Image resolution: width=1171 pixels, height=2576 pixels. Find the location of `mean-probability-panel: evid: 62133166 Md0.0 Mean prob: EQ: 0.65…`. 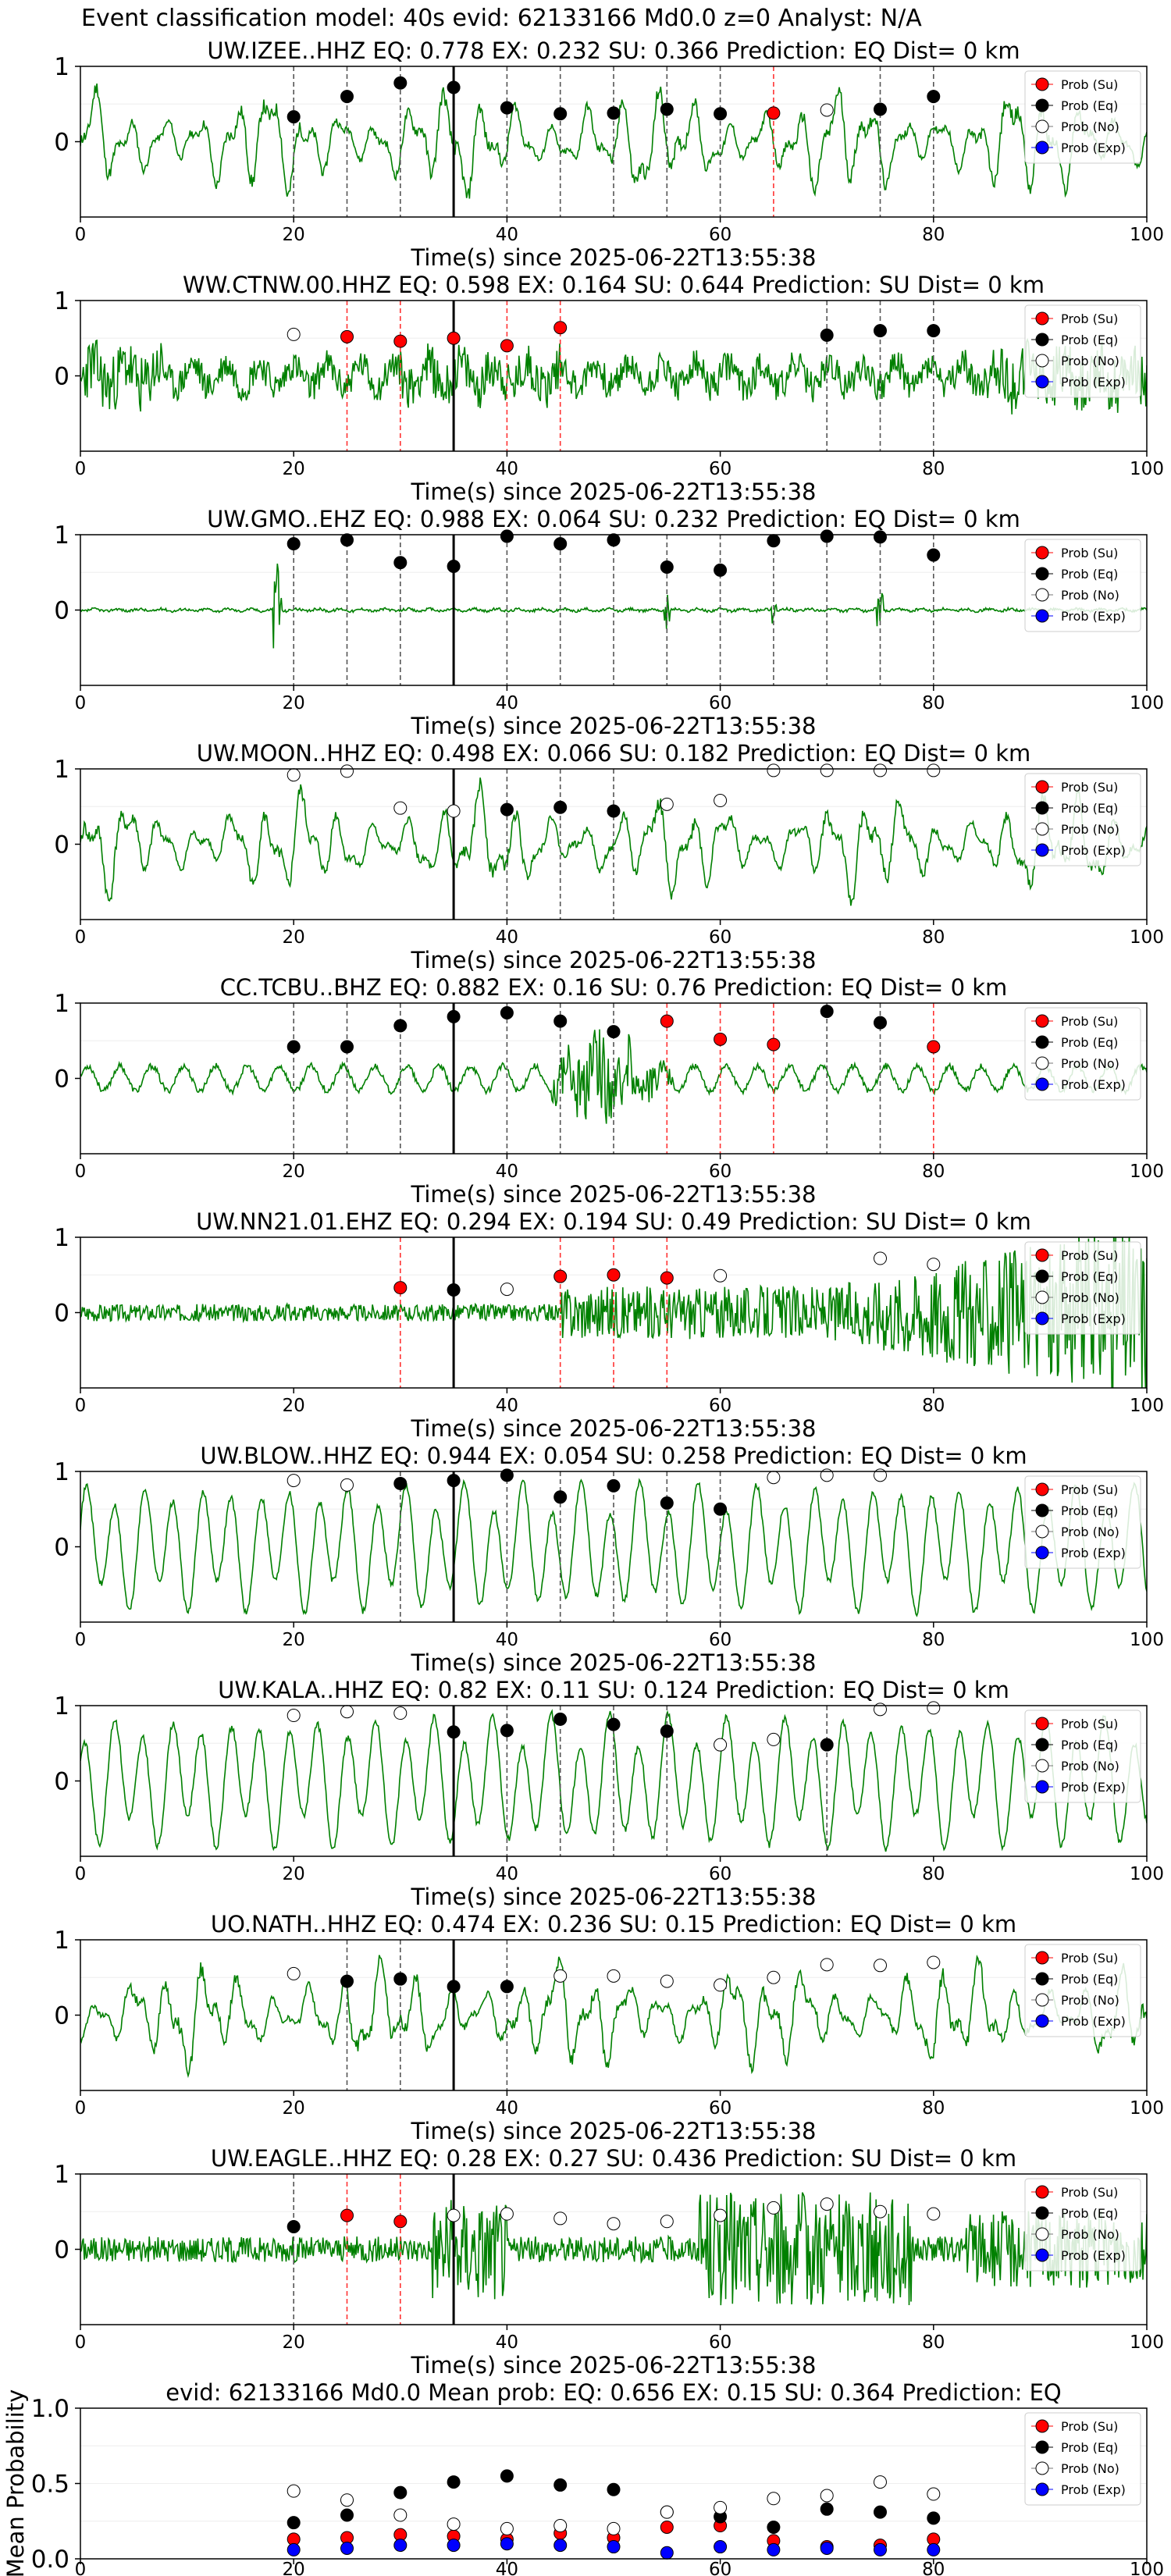

mean-probability-panel: evid: 62133166 Md0.0 Mean prob: EQ: 0.65… is located at coordinates (583, 2477).